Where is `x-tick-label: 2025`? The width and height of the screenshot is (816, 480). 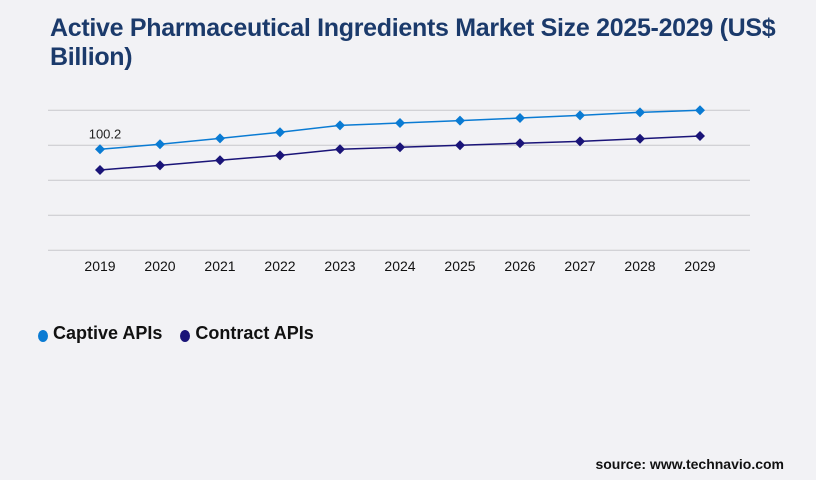 x-tick-label: 2025 is located at coordinates (459, 266).